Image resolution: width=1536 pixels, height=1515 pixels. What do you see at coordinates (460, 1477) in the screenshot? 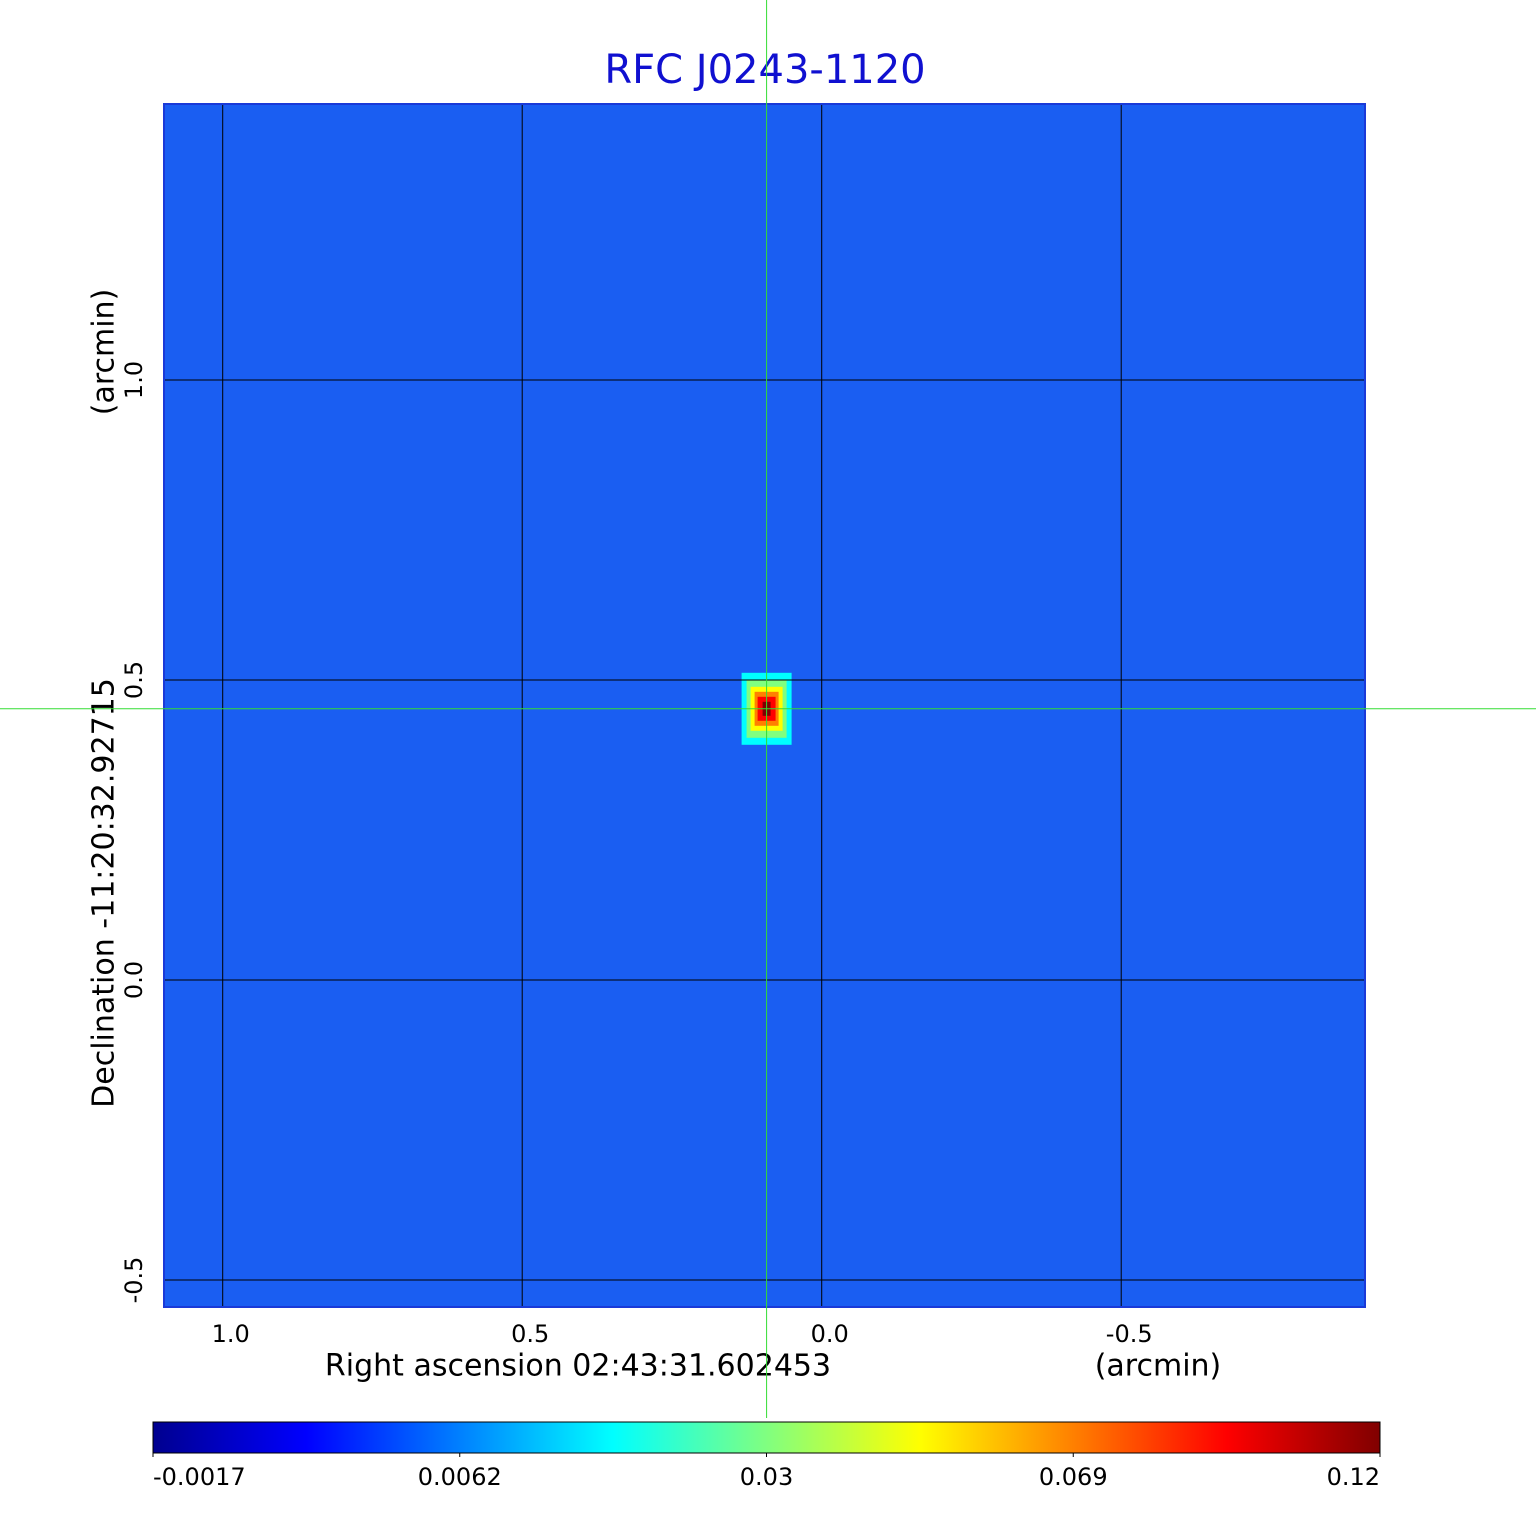
I see `colorbar-tick-label: 0.0062` at bounding box center [460, 1477].